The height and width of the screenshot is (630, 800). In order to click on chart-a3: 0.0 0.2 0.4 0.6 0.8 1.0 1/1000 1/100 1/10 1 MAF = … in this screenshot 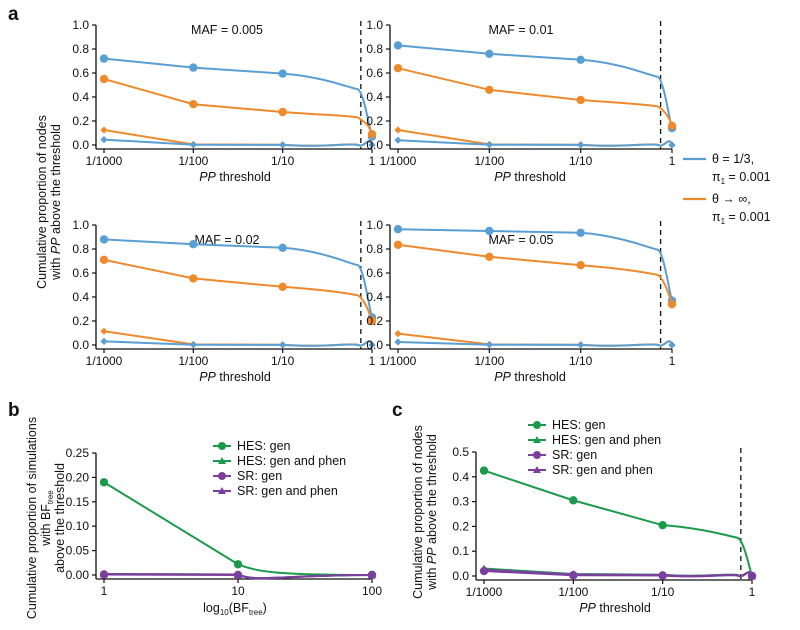, I will do `click(224, 293)`.